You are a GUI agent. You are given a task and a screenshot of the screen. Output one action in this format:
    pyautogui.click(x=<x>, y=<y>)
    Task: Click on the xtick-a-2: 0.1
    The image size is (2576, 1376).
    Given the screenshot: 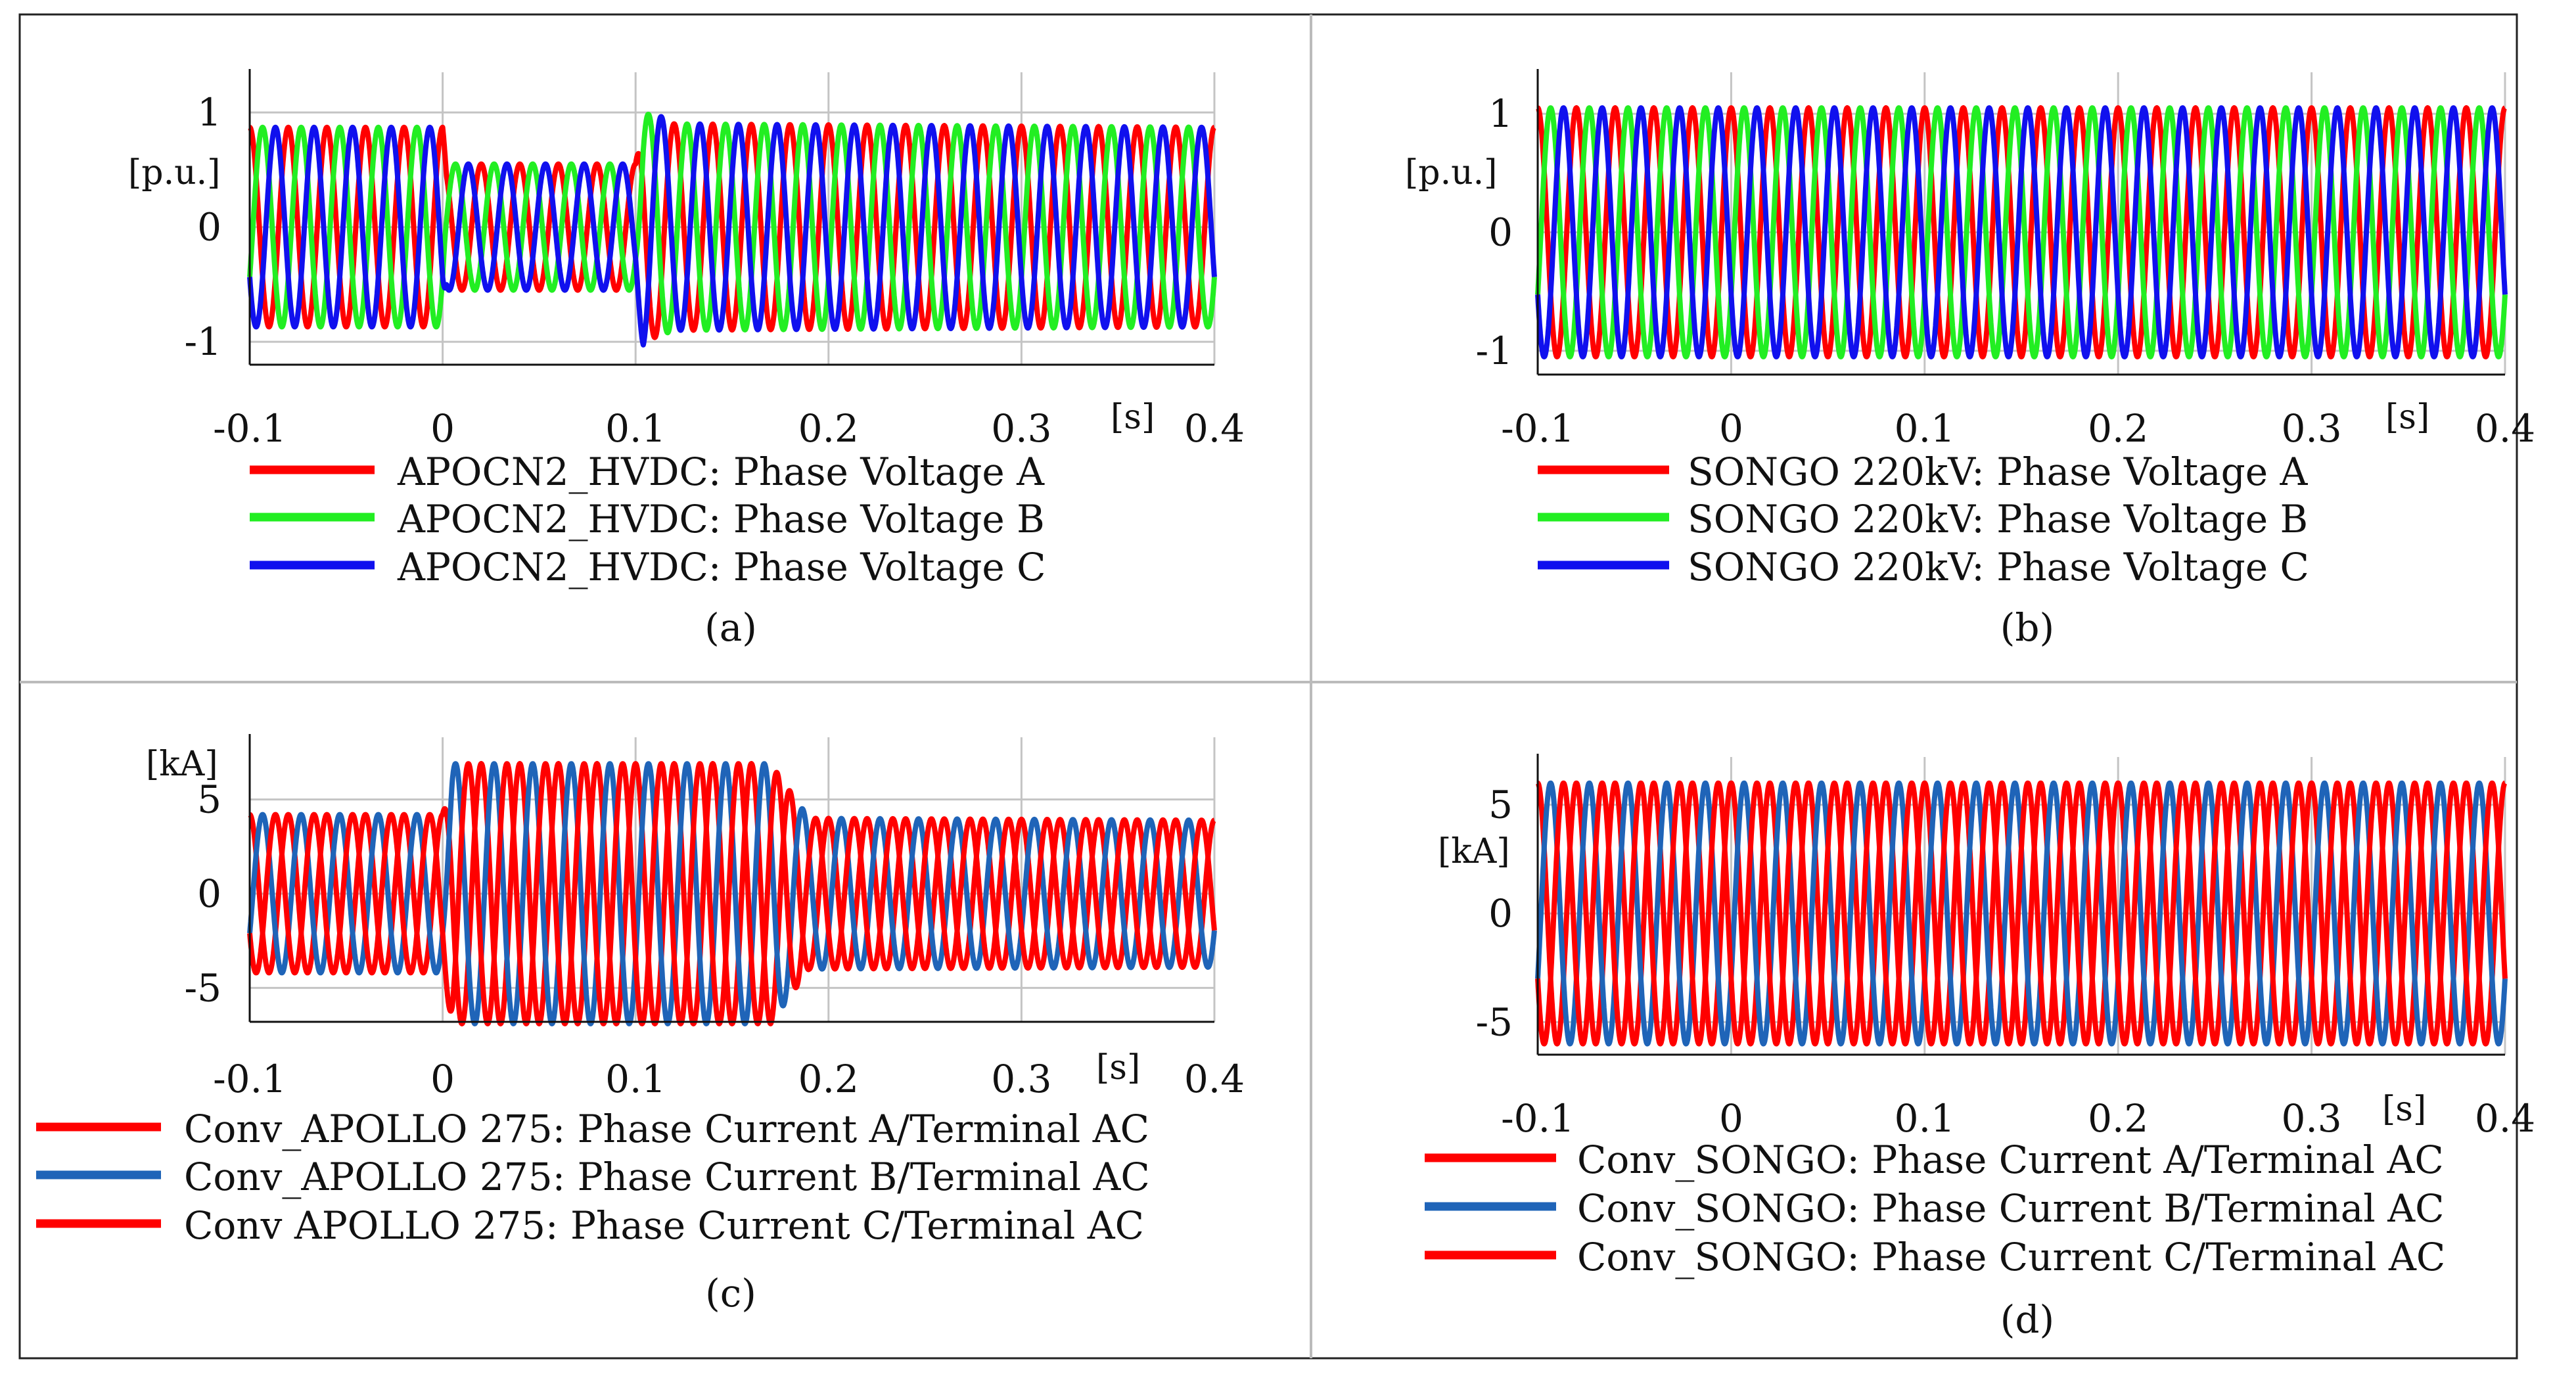 What is the action you would take?
    pyautogui.click(x=635, y=428)
    